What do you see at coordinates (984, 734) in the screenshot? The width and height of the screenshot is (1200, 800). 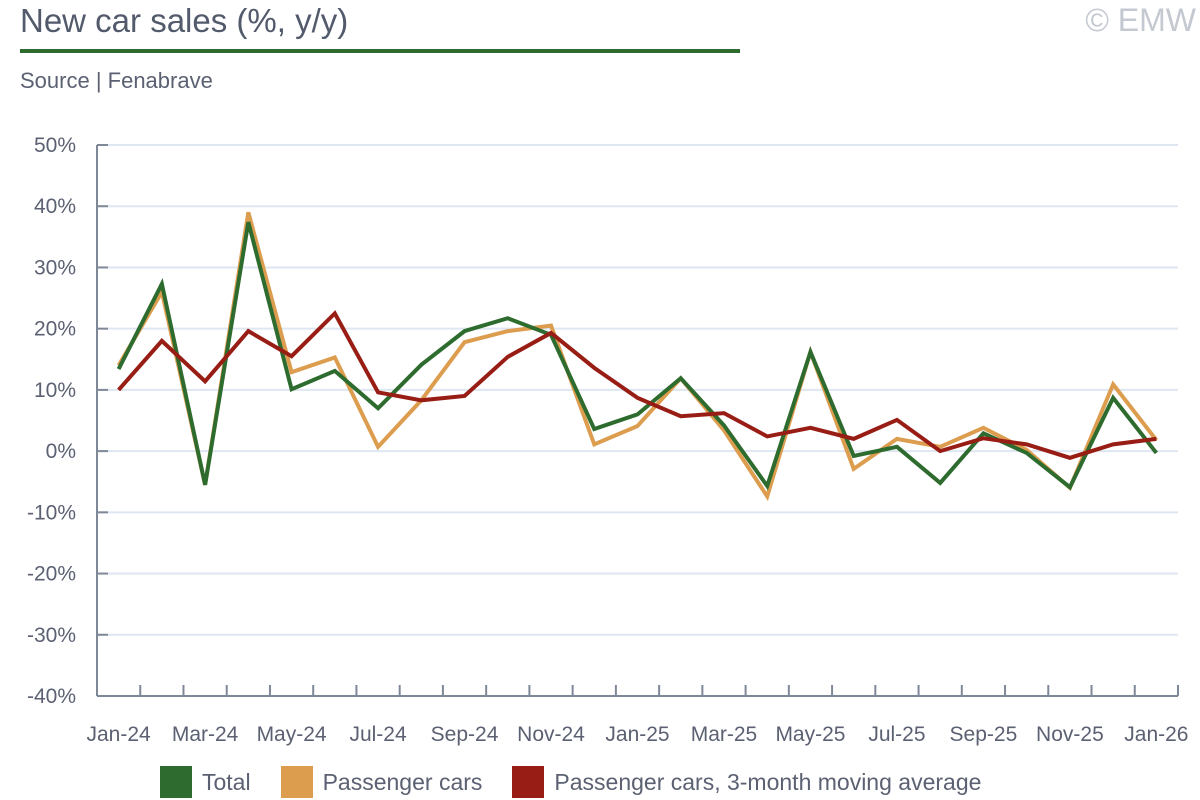 I see `x-tick-label: Sep-25` at bounding box center [984, 734].